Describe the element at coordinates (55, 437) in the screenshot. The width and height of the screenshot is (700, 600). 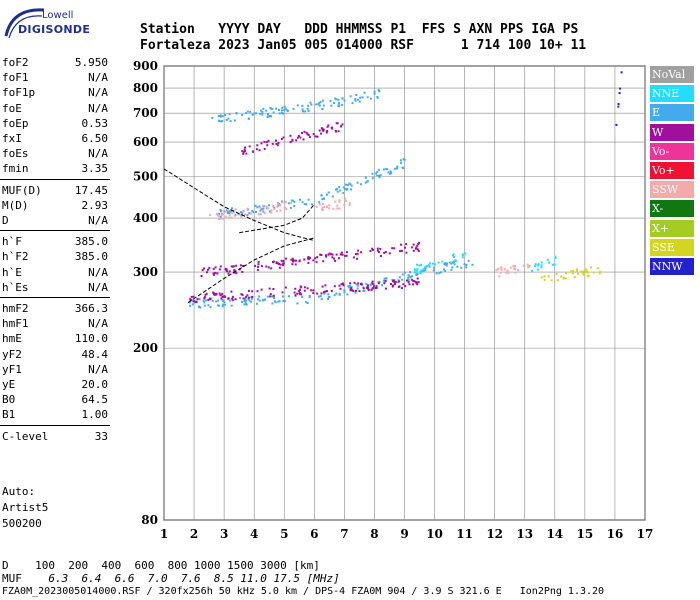
I see `param-row: C-level 33` at that location.